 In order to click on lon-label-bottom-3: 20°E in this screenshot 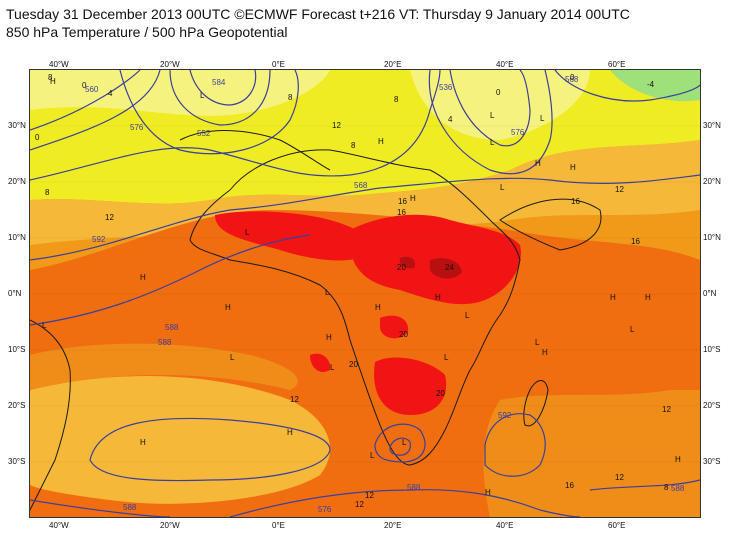, I will do `click(393, 525)`.